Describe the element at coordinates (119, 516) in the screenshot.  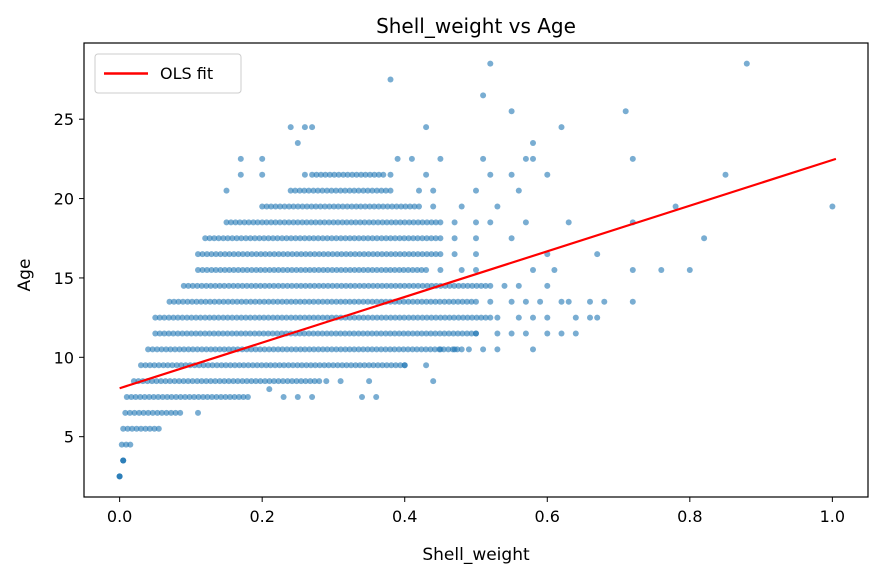
I see `x-tick-label: 0.0` at that location.